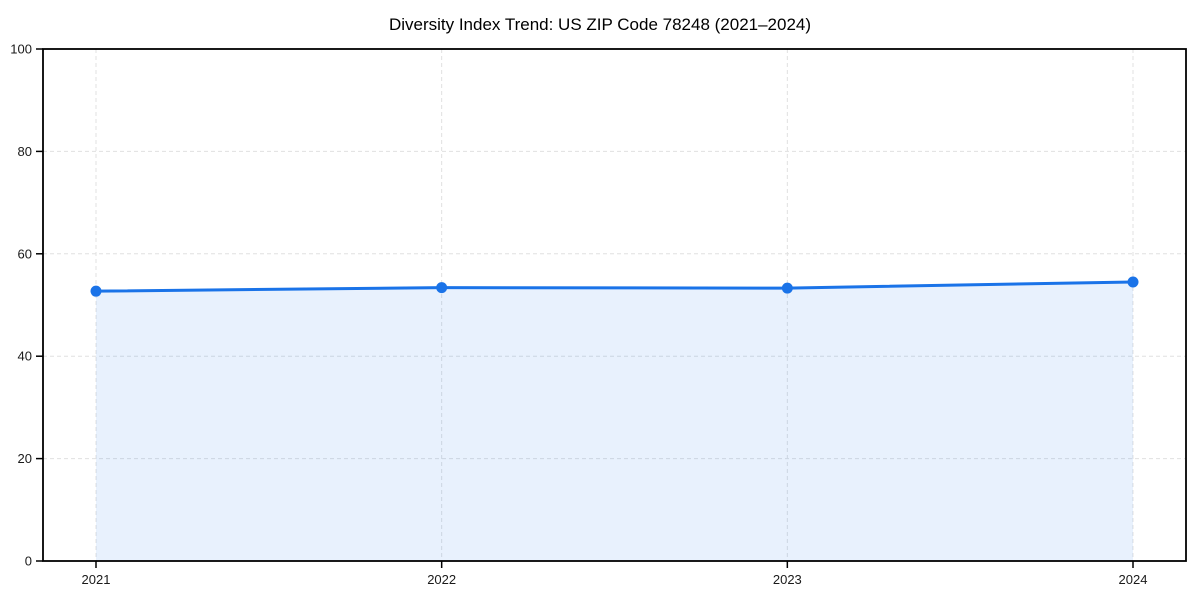  What do you see at coordinates (96, 579) in the screenshot?
I see `x-tick-label: 2021` at bounding box center [96, 579].